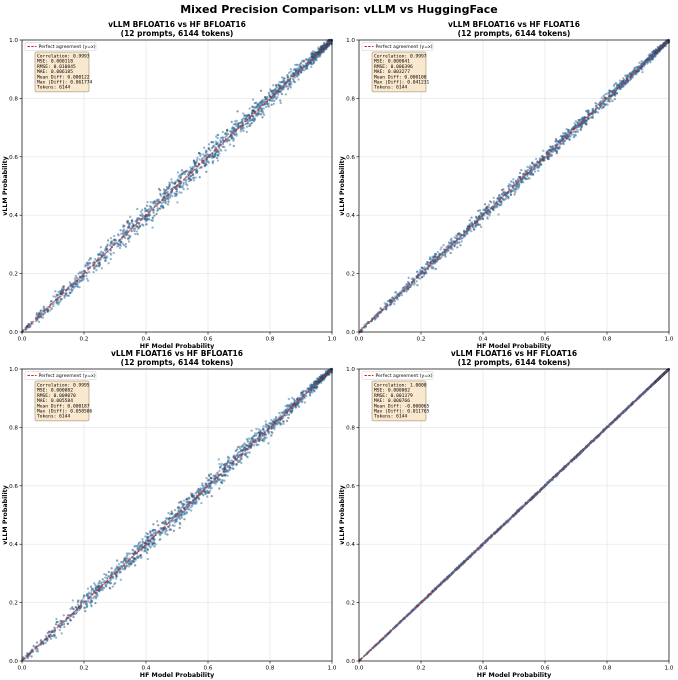 The height and width of the screenshot is (680, 678). What do you see at coordinates (177, 346) in the screenshot?
I see `x-axis-label: HF Model Probability` at bounding box center [177, 346].